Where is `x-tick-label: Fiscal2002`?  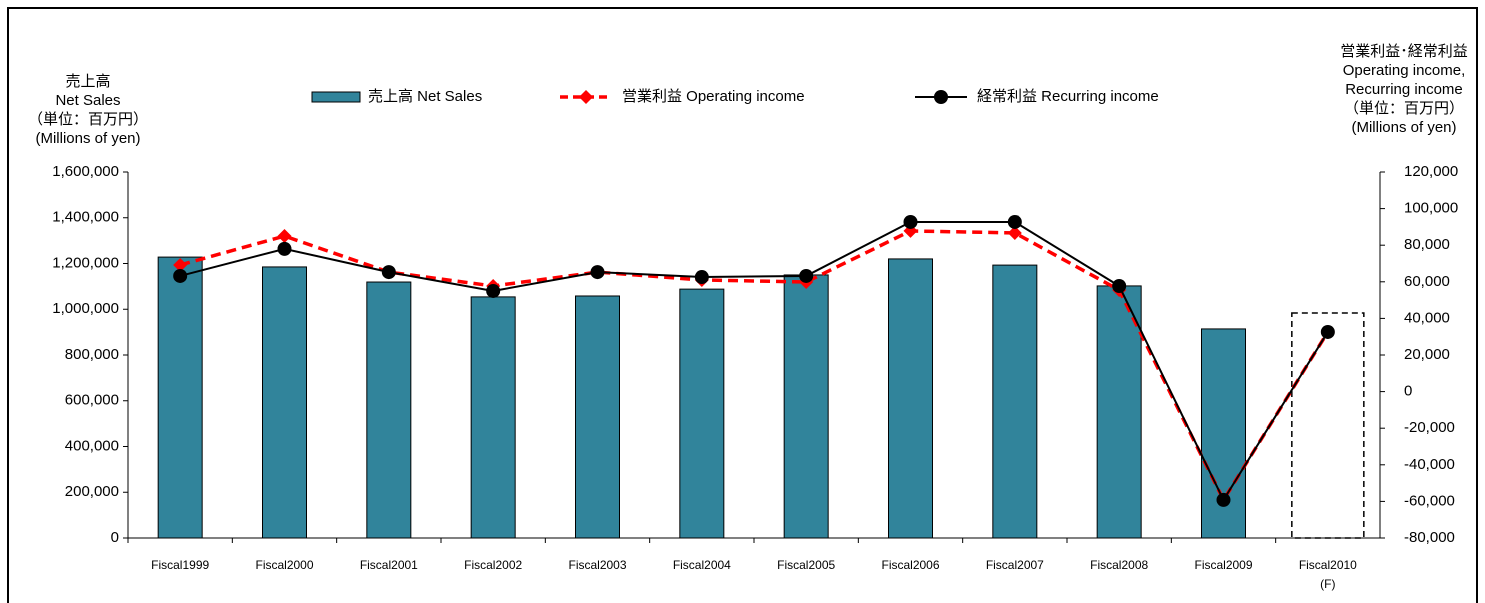 x-tick-label: Fiscal2002 is located at coordinates (493, 565).